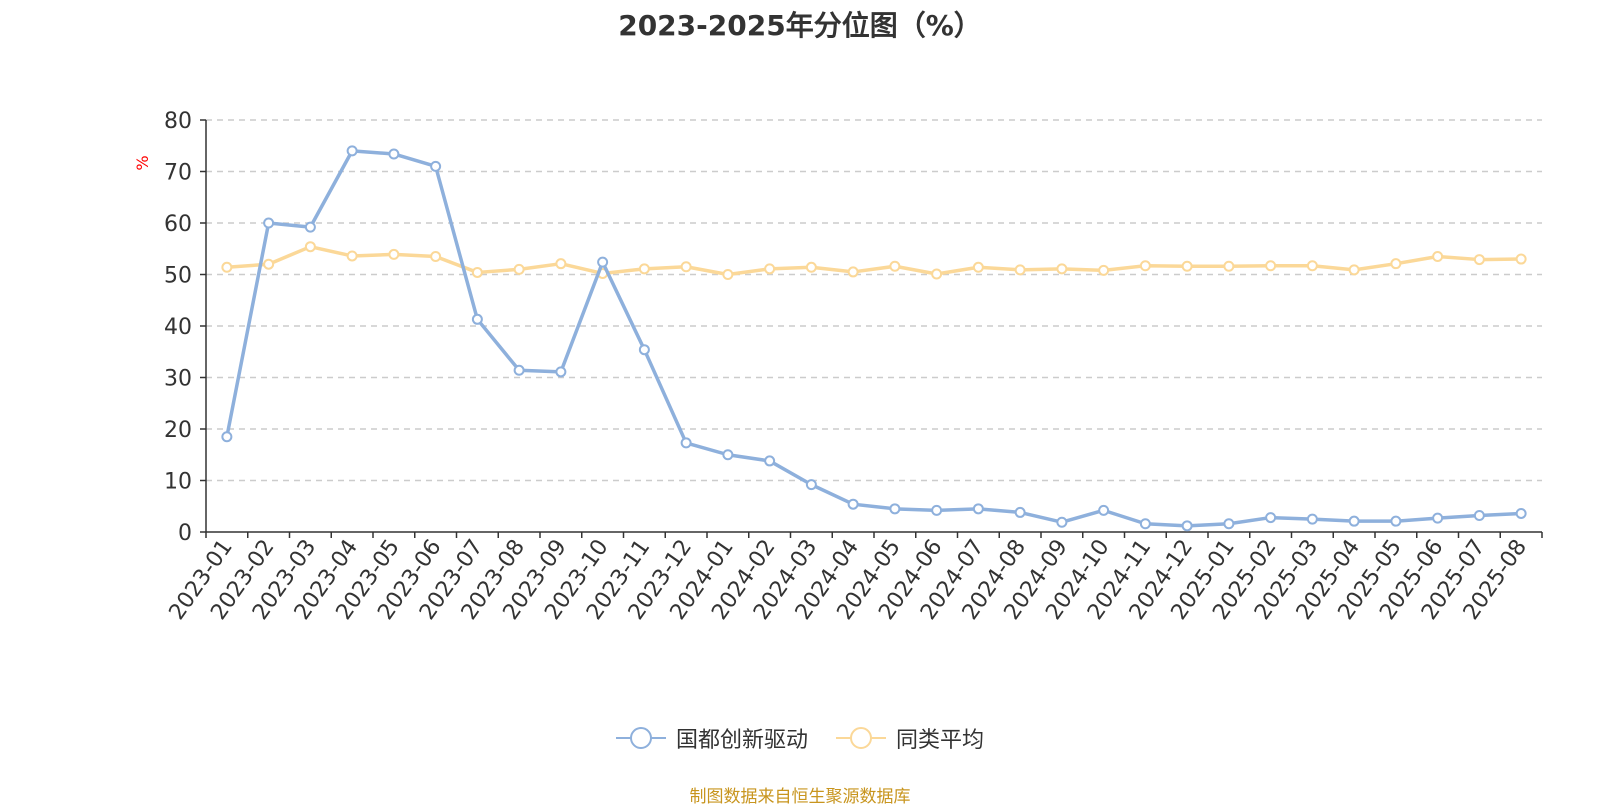 This screenshot has width=1600, height=807. I want to click on legend-item-series-2: 同类平均, so click(910, 738).